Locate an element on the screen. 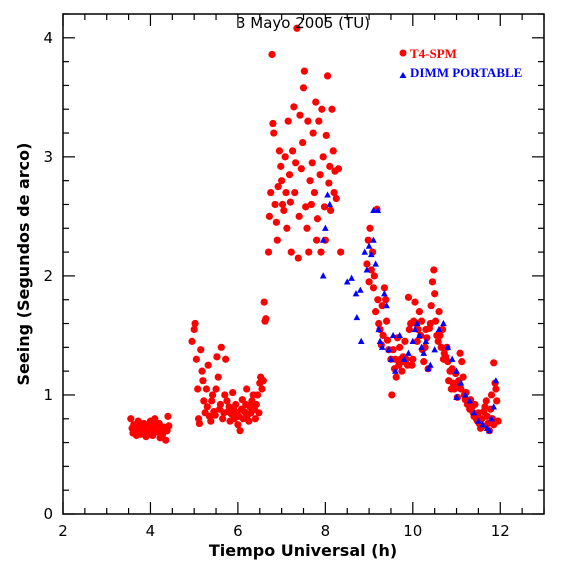 The width and height of the screenshot is (574, 574). legend-marker-t4-spm is located at coordinates (403, 53).